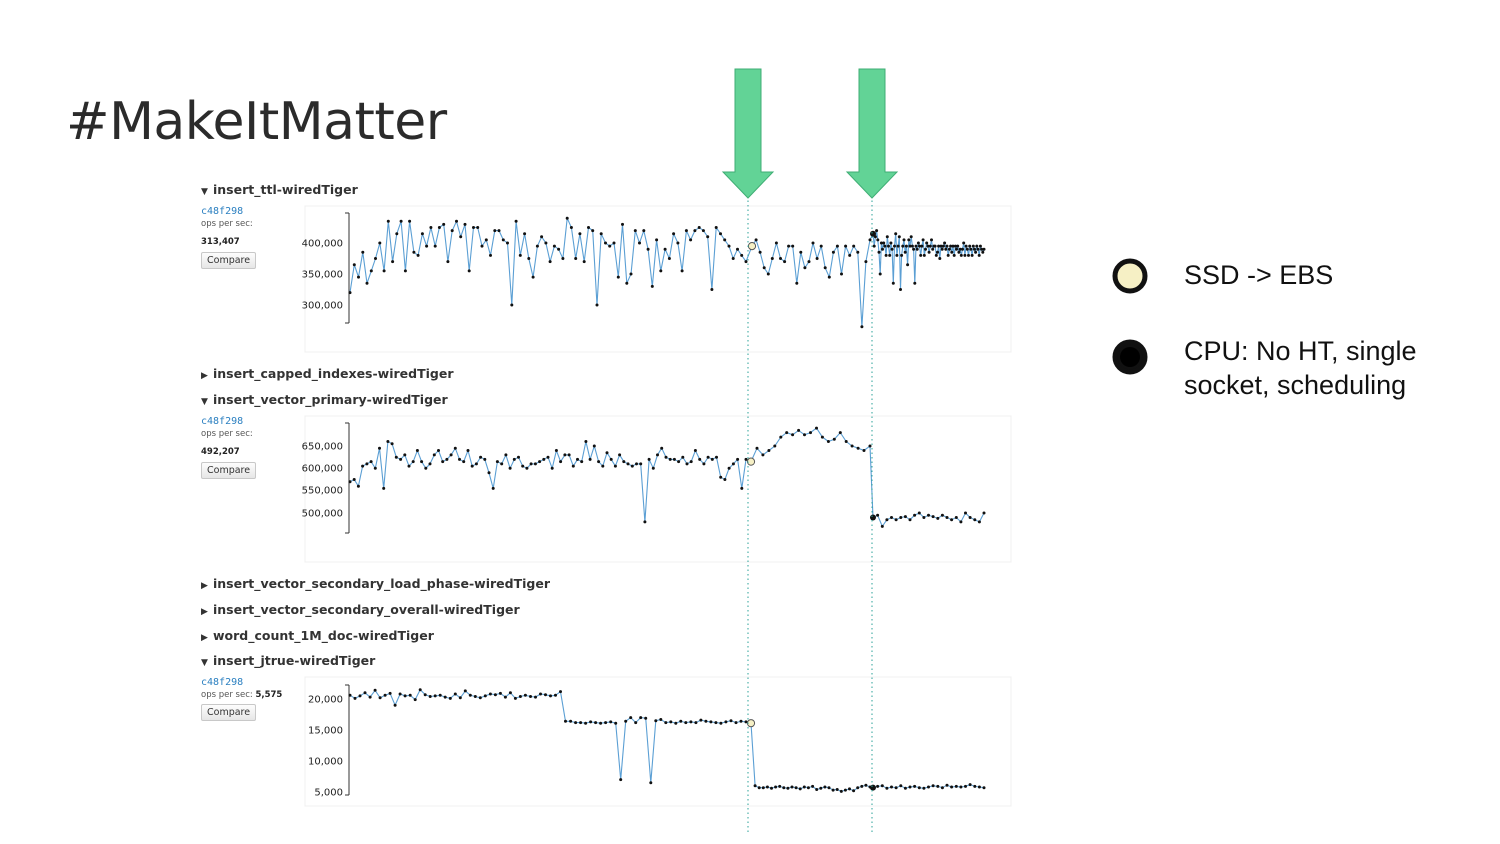 This screenshot has width=1500, height=844. What do you see at coordinates (317, 635) in the screenshot?
I see `section-word-count: ▶ word_count_1M_doc-wiredTiger` at bounding box center [317, 635].